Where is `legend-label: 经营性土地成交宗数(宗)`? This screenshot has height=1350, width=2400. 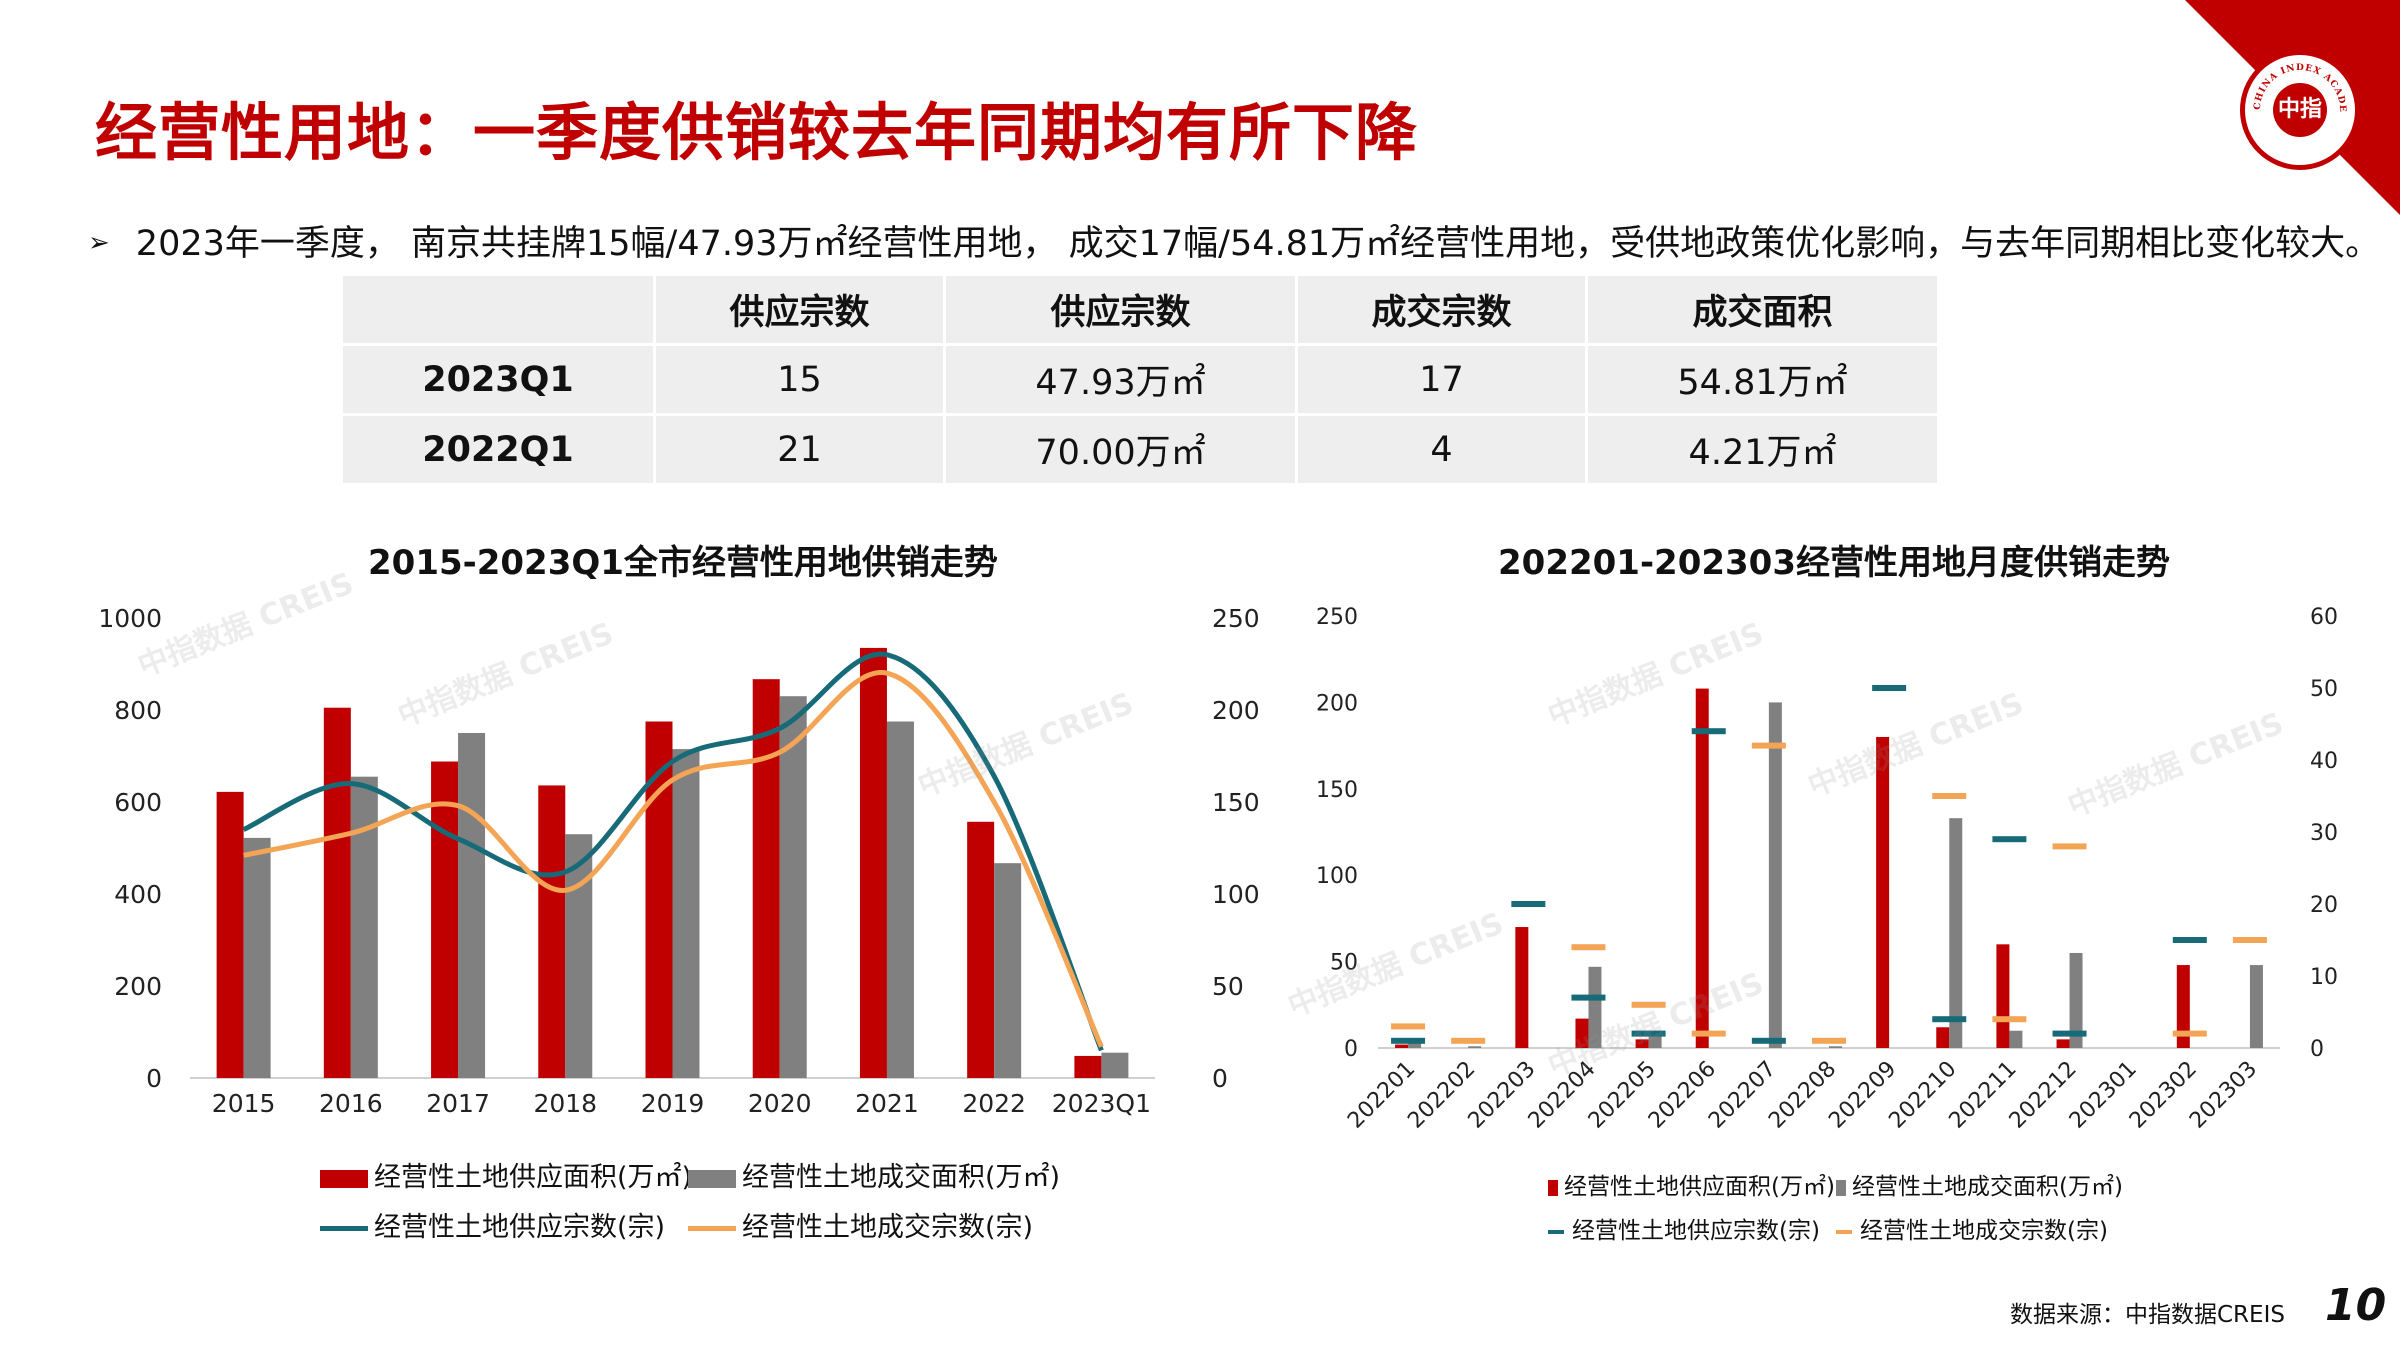
legend-label: 经营性土地成交宗数(宗) is located at coordinates (1984, 1231).